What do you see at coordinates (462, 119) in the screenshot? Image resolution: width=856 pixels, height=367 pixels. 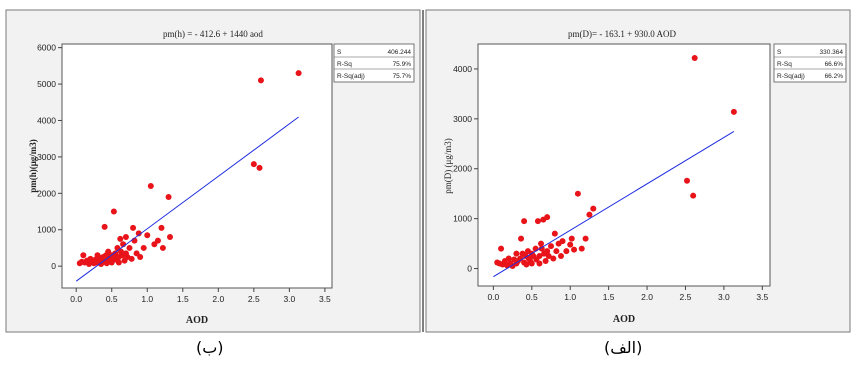 I see `right-y-tick-label: 3000` at bounding box center [462, 119].